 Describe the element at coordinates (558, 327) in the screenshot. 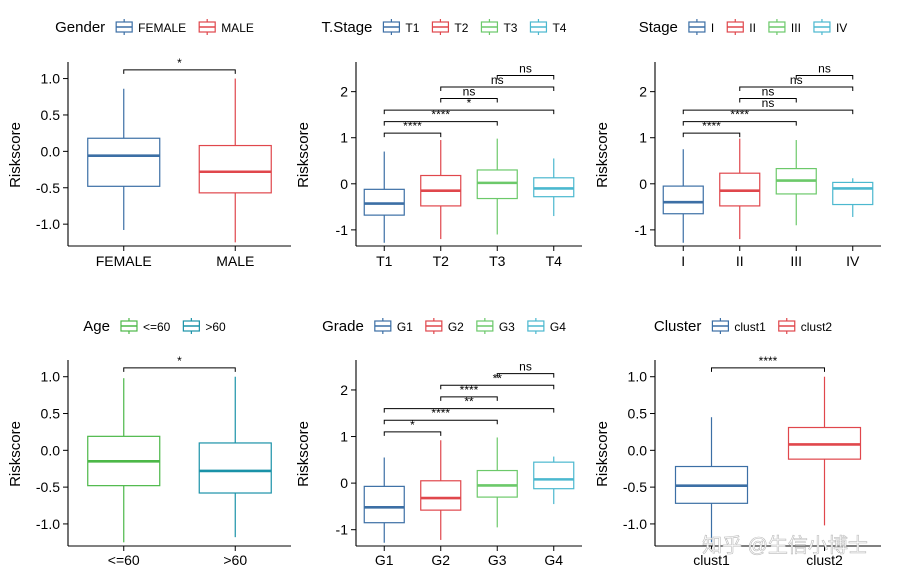

I see `legend-label: G4` at that location.